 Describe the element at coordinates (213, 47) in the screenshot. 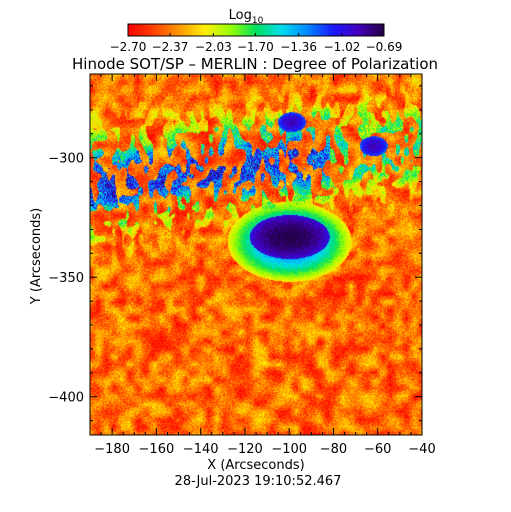

I see `colorbar-tick-label: −2.03` at that location.